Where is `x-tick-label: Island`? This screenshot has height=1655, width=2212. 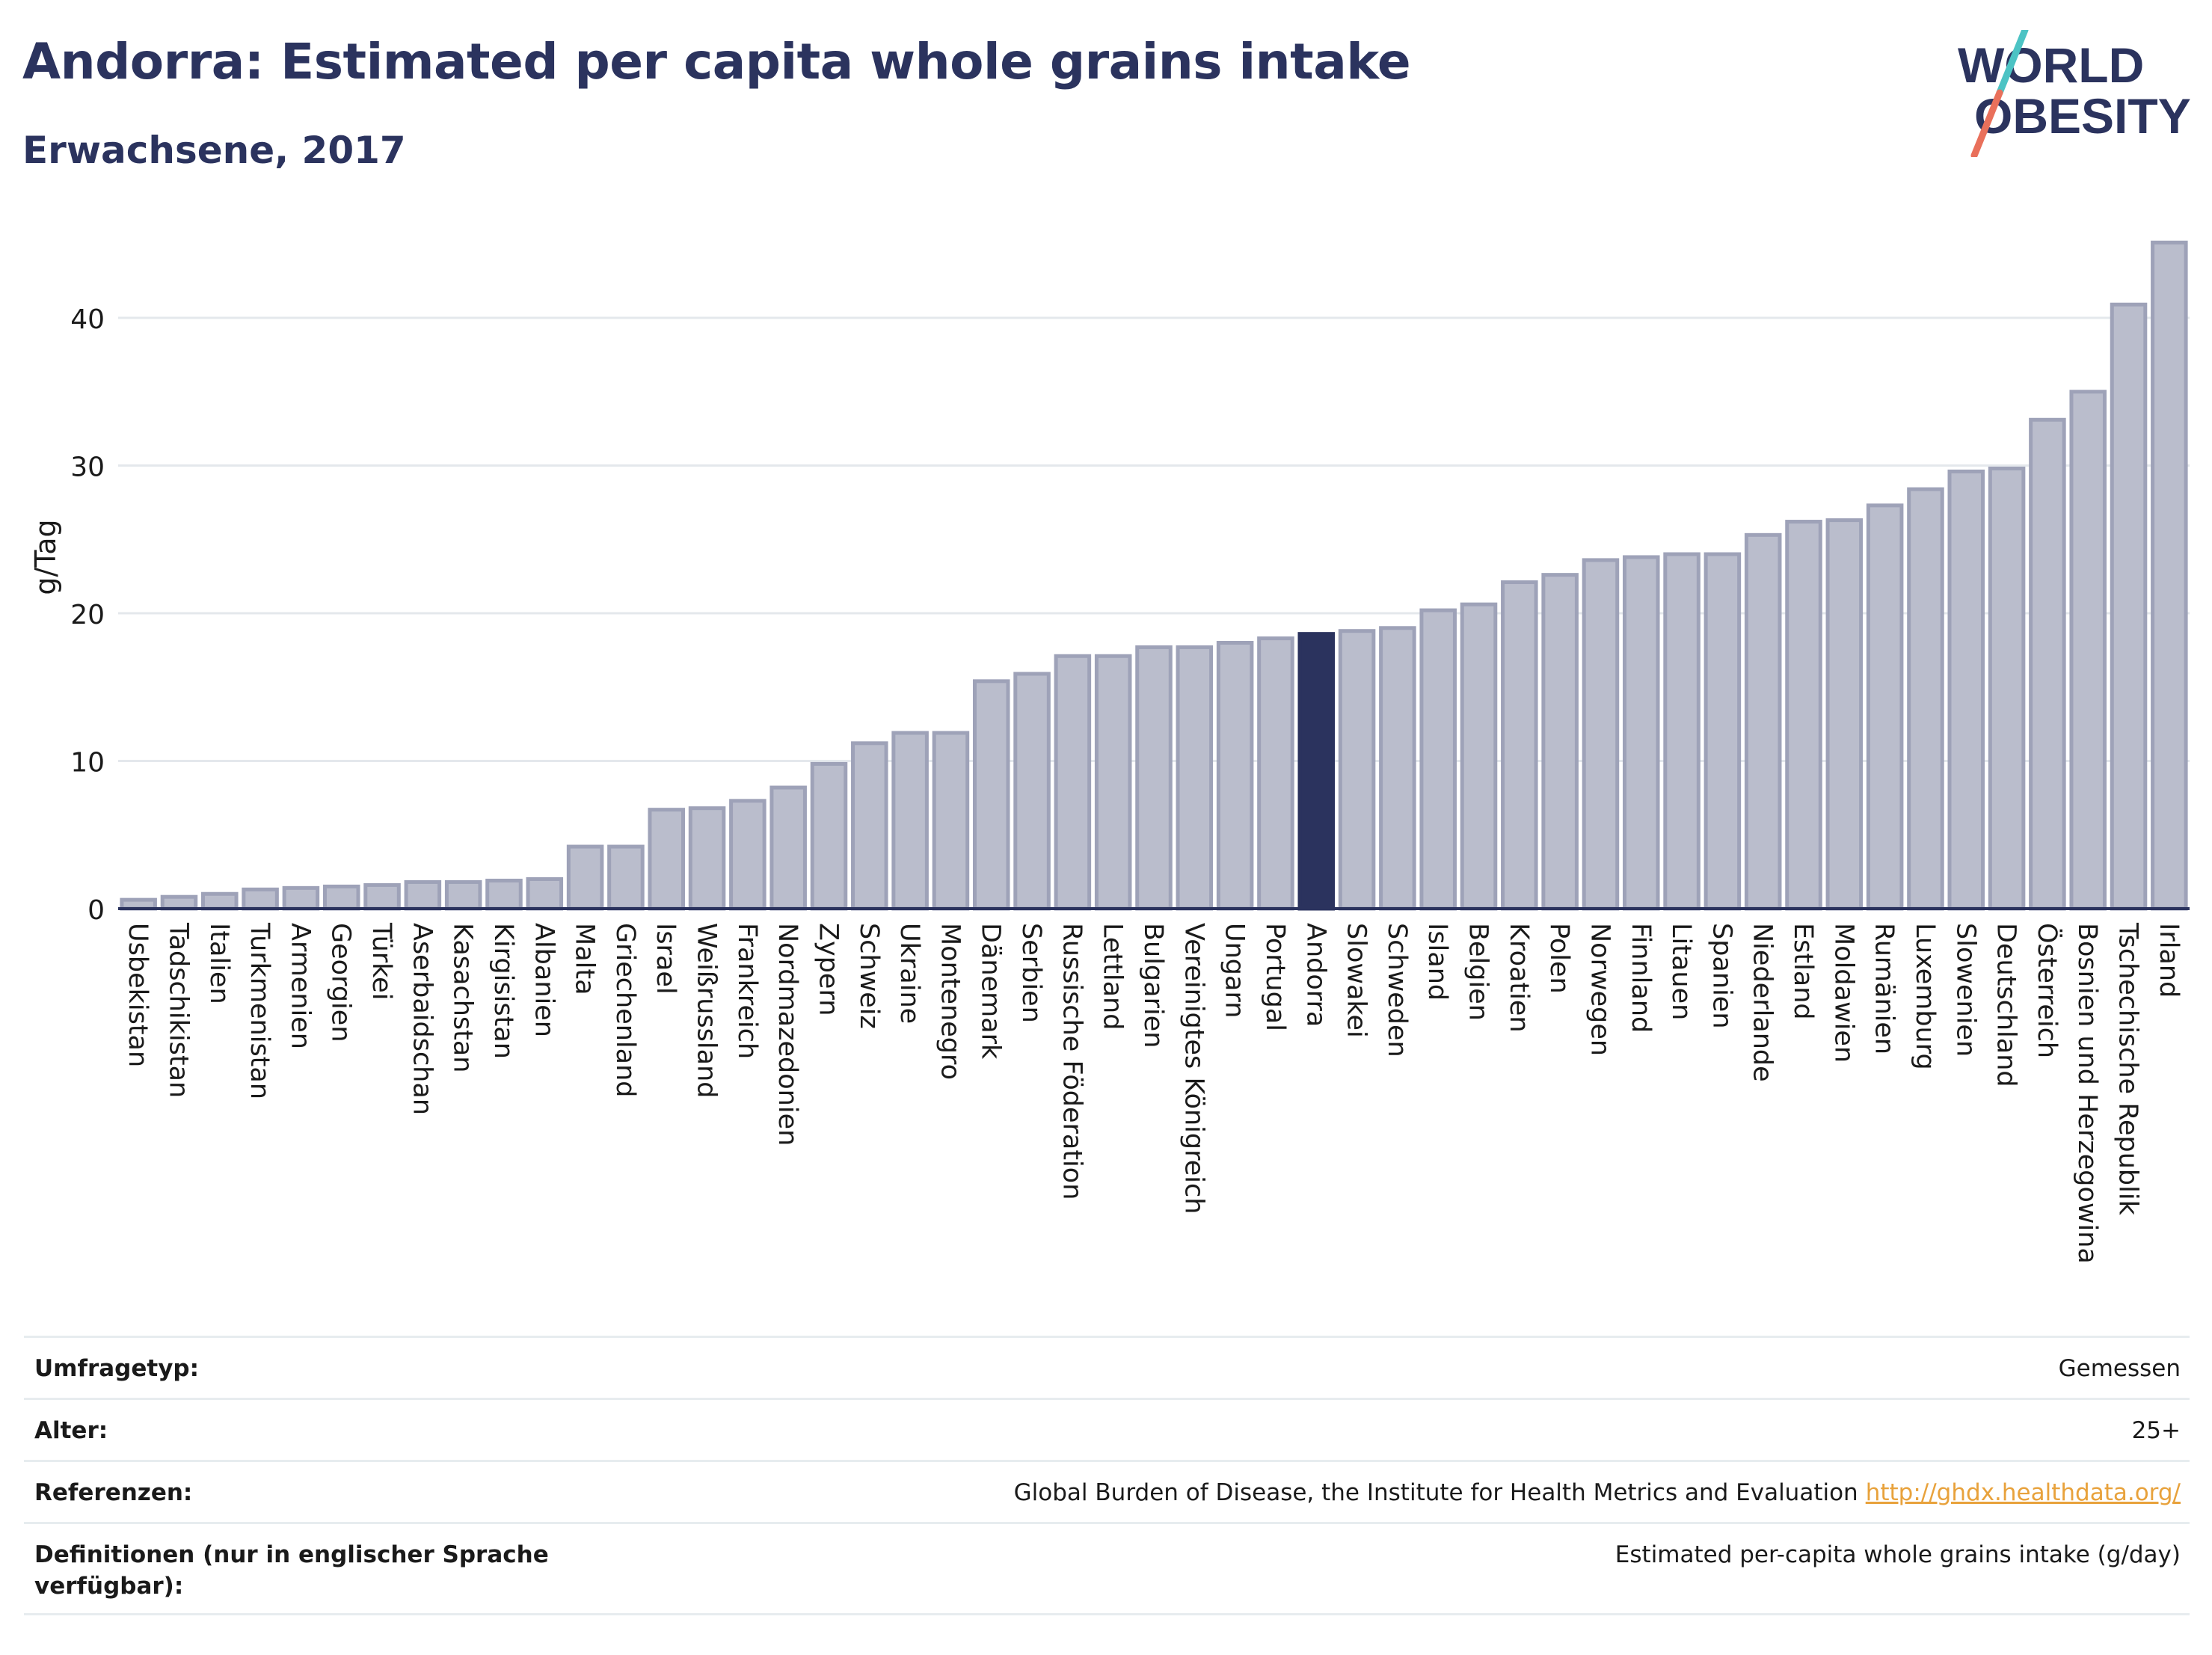 x-tick-label: Island is located at coordinates (1437, 962).